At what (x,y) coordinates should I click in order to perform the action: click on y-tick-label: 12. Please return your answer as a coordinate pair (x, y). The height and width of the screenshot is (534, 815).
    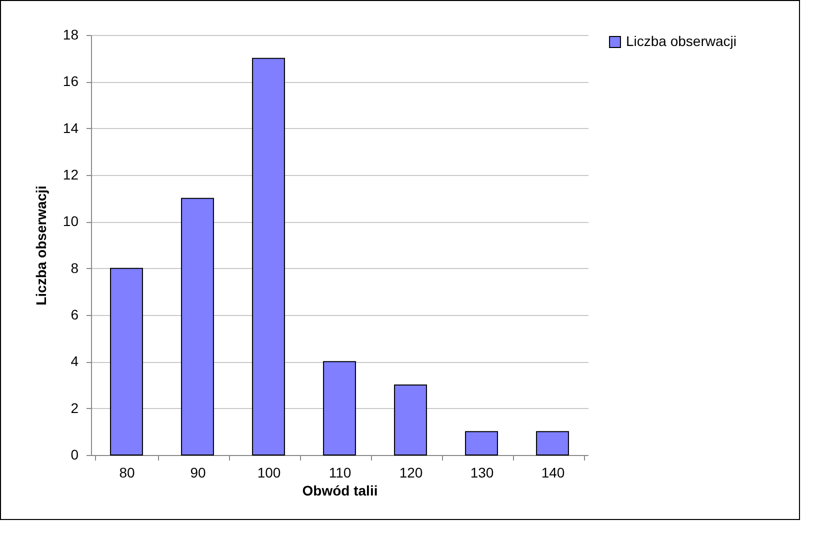
    Looking at the image, I should click on (70, 174).